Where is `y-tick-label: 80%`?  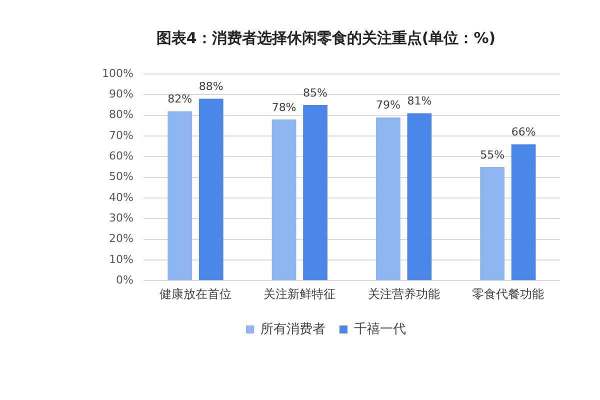 y-tick-label: 80% is located at coordinates (121, 115).